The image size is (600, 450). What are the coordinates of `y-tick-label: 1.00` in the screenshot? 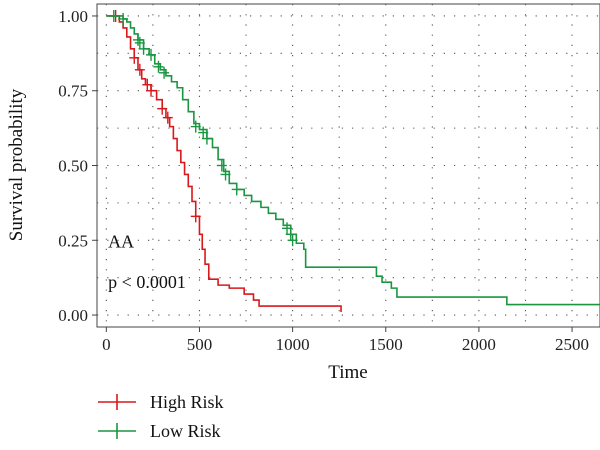 It's located at (73, 16).